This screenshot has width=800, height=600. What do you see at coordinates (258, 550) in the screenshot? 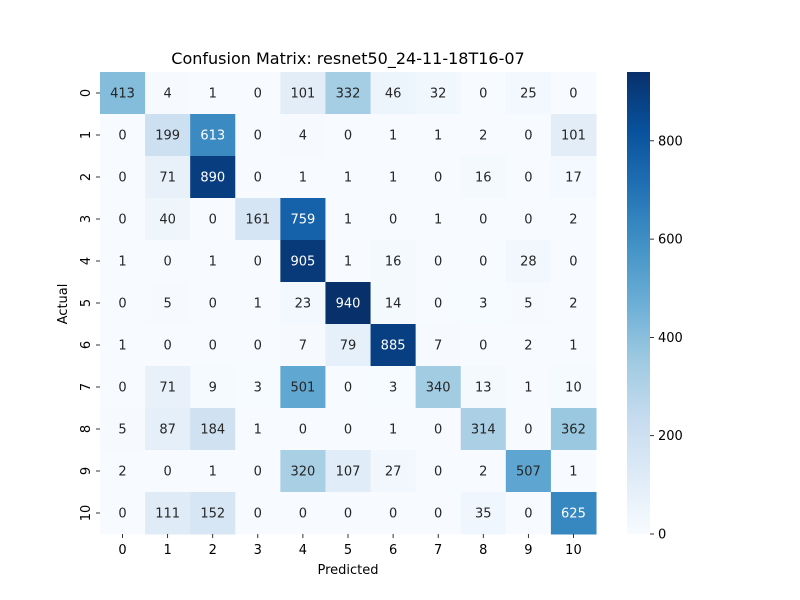
I see `x-tick-label: 3` at bounding box center [258, 550].